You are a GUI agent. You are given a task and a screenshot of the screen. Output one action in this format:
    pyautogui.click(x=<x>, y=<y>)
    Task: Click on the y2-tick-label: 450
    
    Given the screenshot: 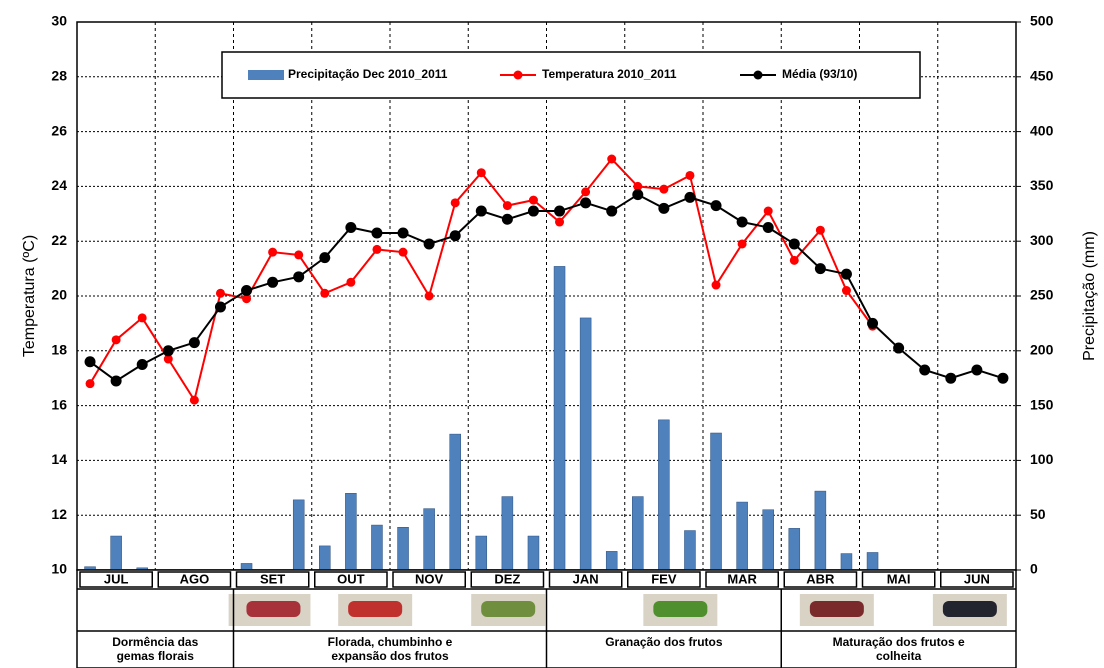 What is the action you would take?
    pyautogui.click(x=1042, y=76)
    